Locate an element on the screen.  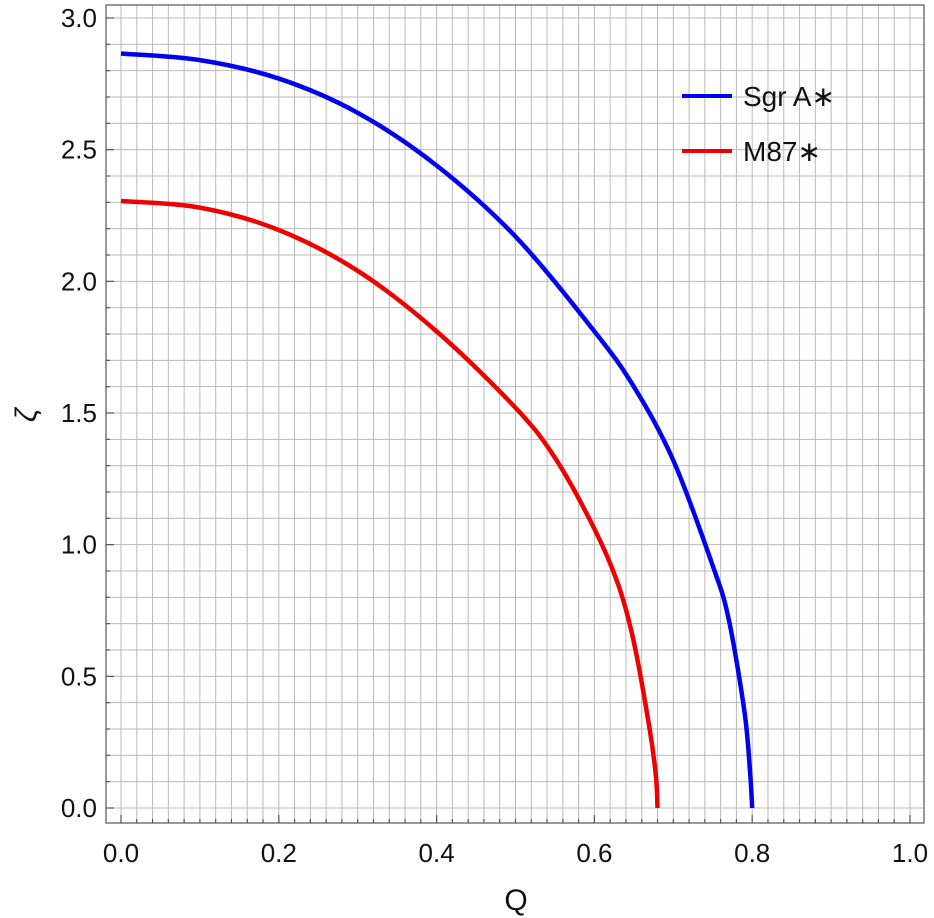
x-tick-label: 1.0 is located at coordinates (910, 853).